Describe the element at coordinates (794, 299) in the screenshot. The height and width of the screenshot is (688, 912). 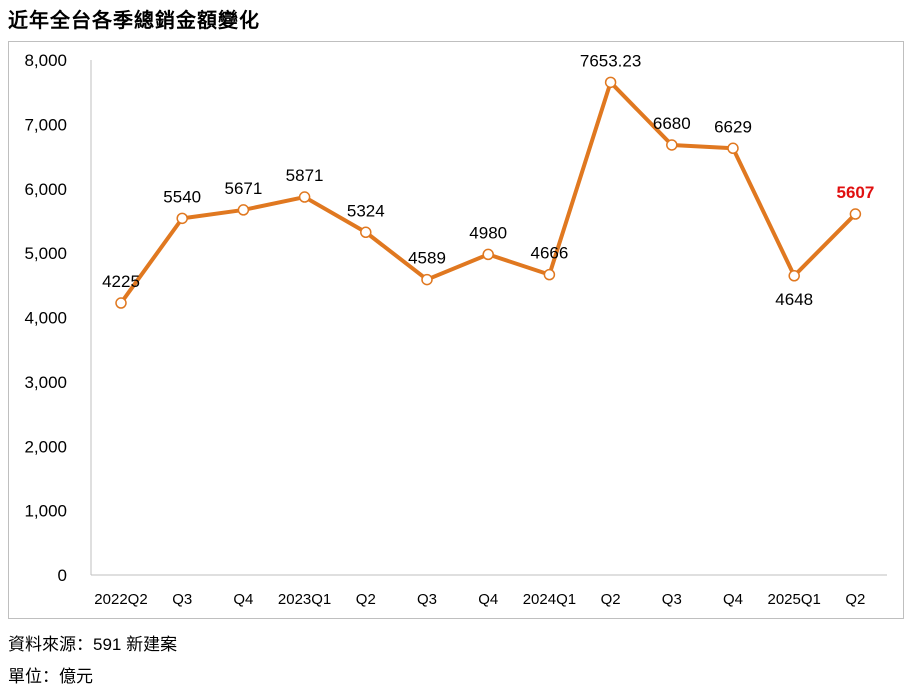
I see `data-label: 4648` at that location.